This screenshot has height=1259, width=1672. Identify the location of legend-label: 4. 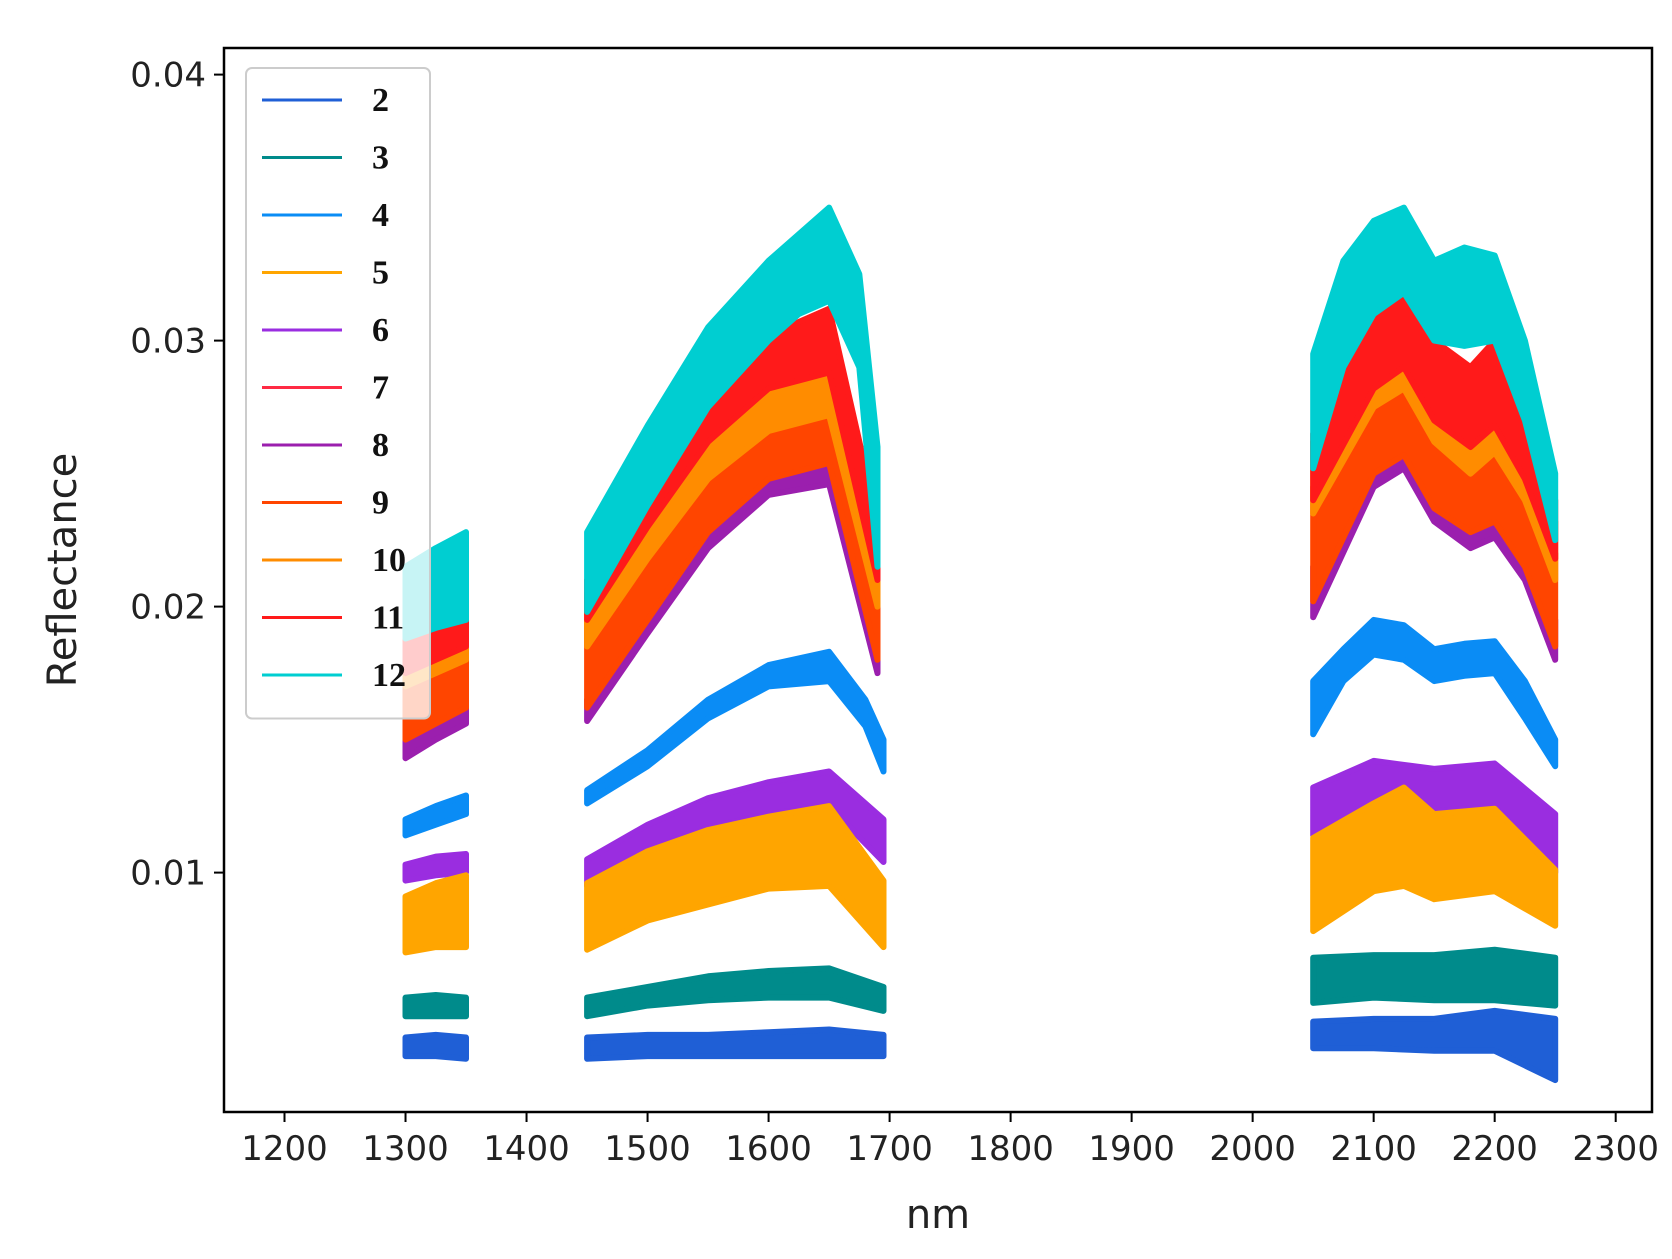
(380, 215).